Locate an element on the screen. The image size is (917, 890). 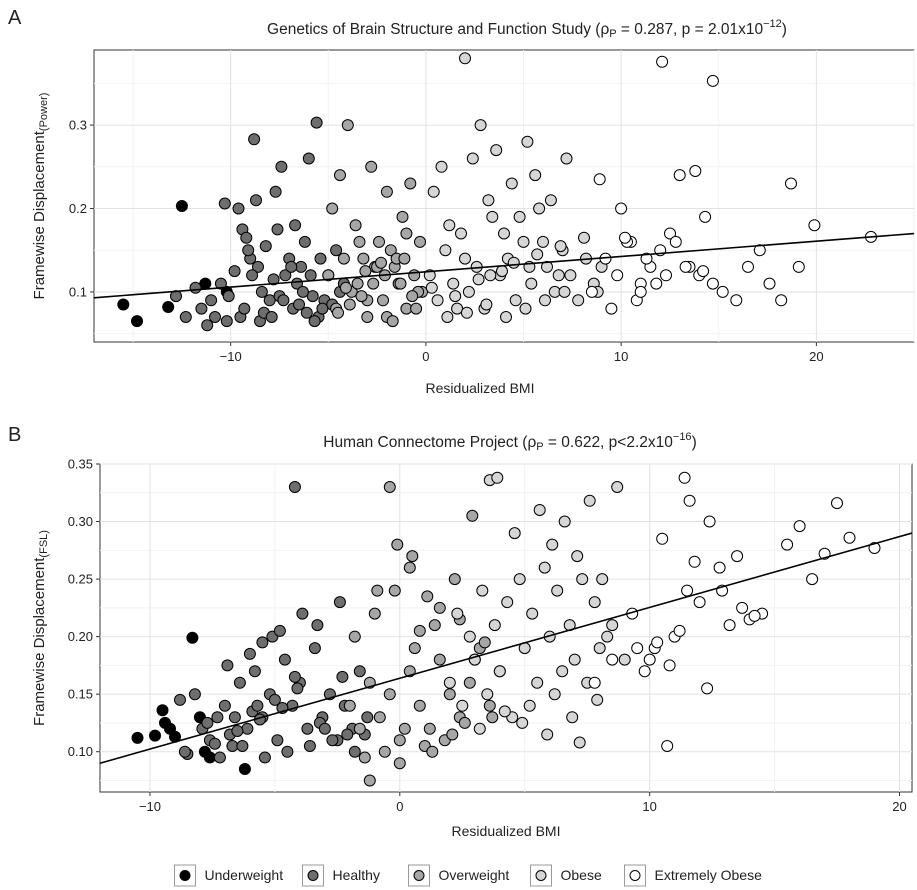
panel-b-x-tick-label: 0 is located at coordinates (399, 806).